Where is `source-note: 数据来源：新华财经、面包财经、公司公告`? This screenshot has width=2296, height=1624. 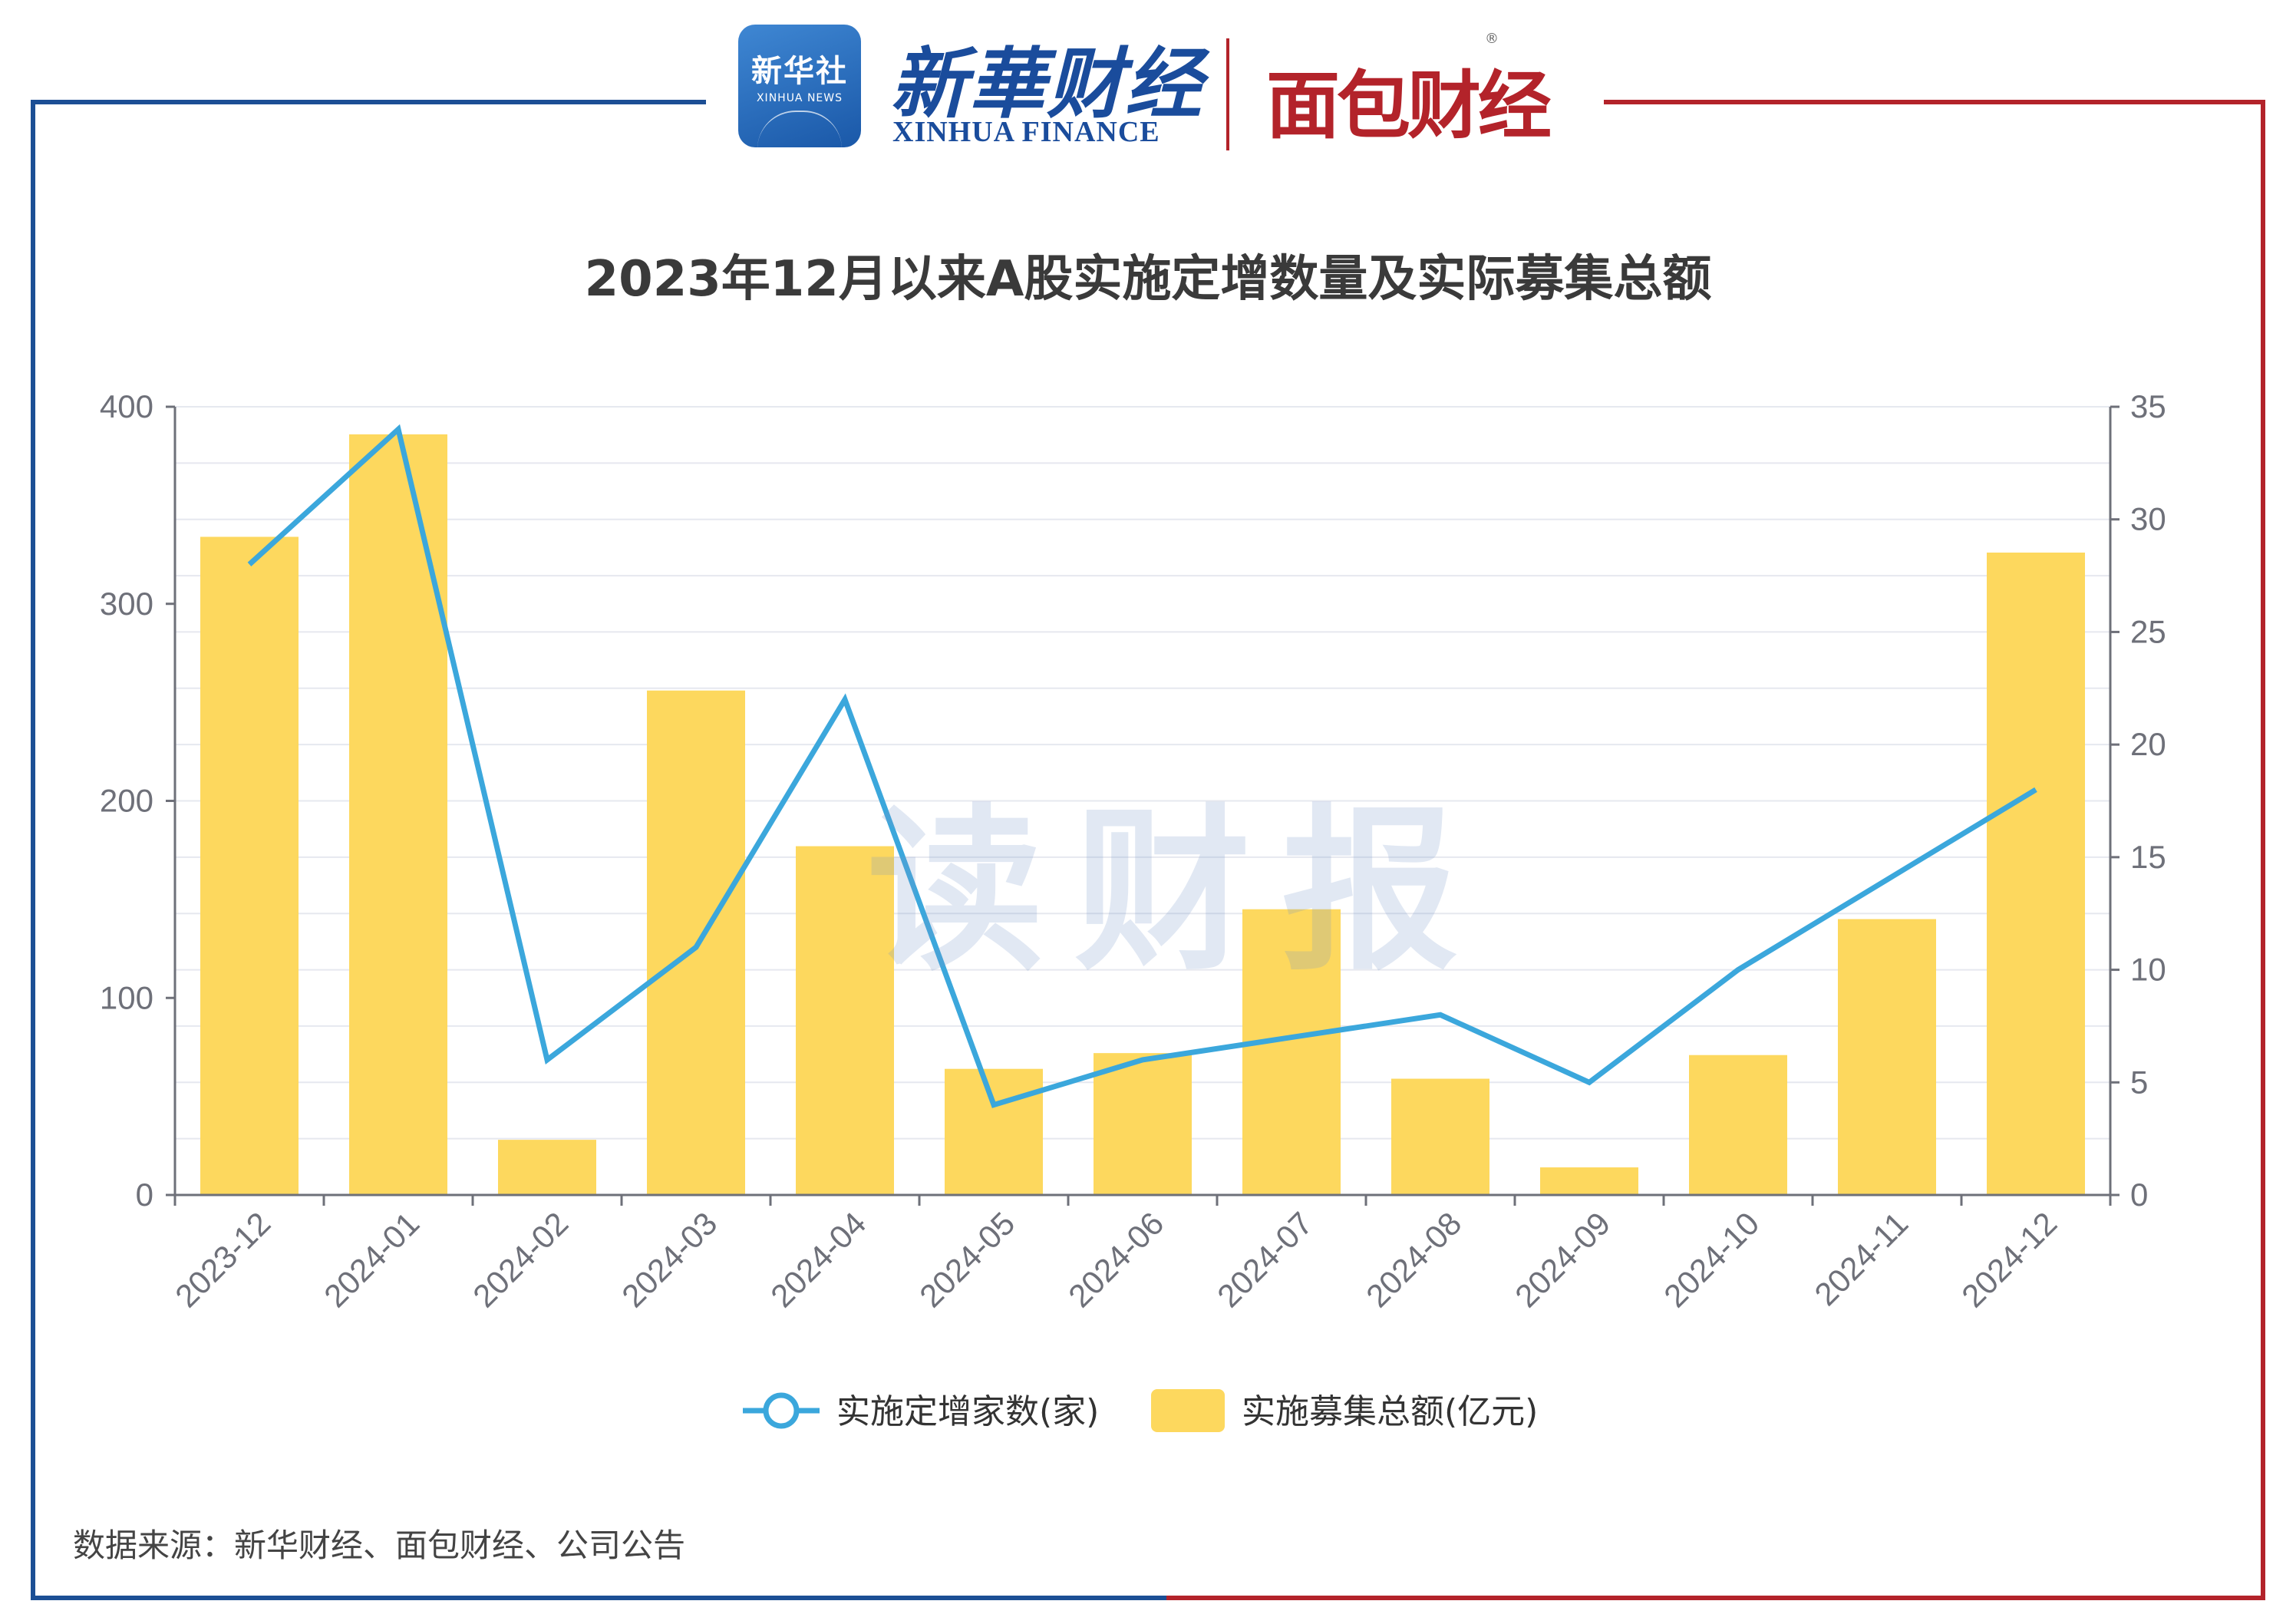 source-note: 数据来源：新华财经、面包财经、公司公告 is located at coordinates (379, 1545).